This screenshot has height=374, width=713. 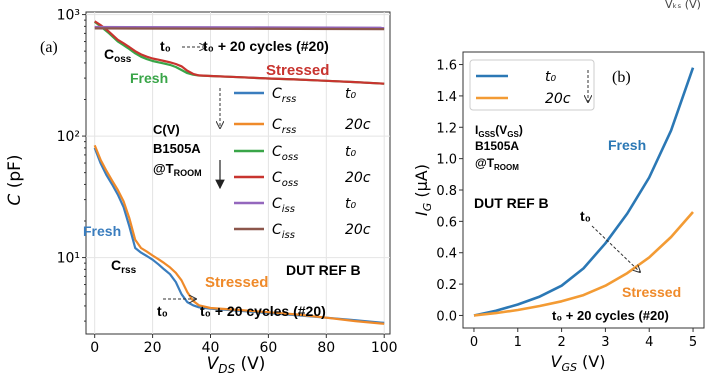 I want to click on fresh-top-label: Fresh, so click(x=149, y=78).